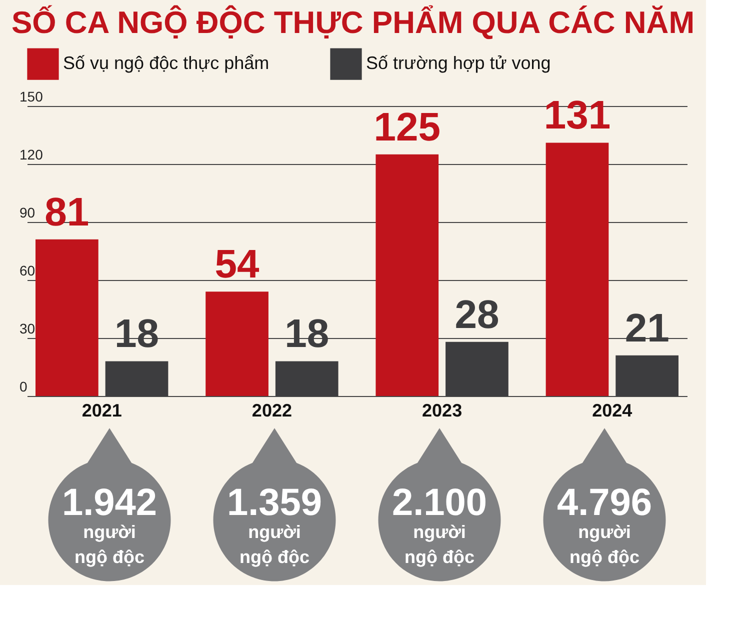 The image size is (730, 625). What do you see at coordinates (237, 264) in the screenshot?
I see `data-label: 54` at bounding box center [237, 264].